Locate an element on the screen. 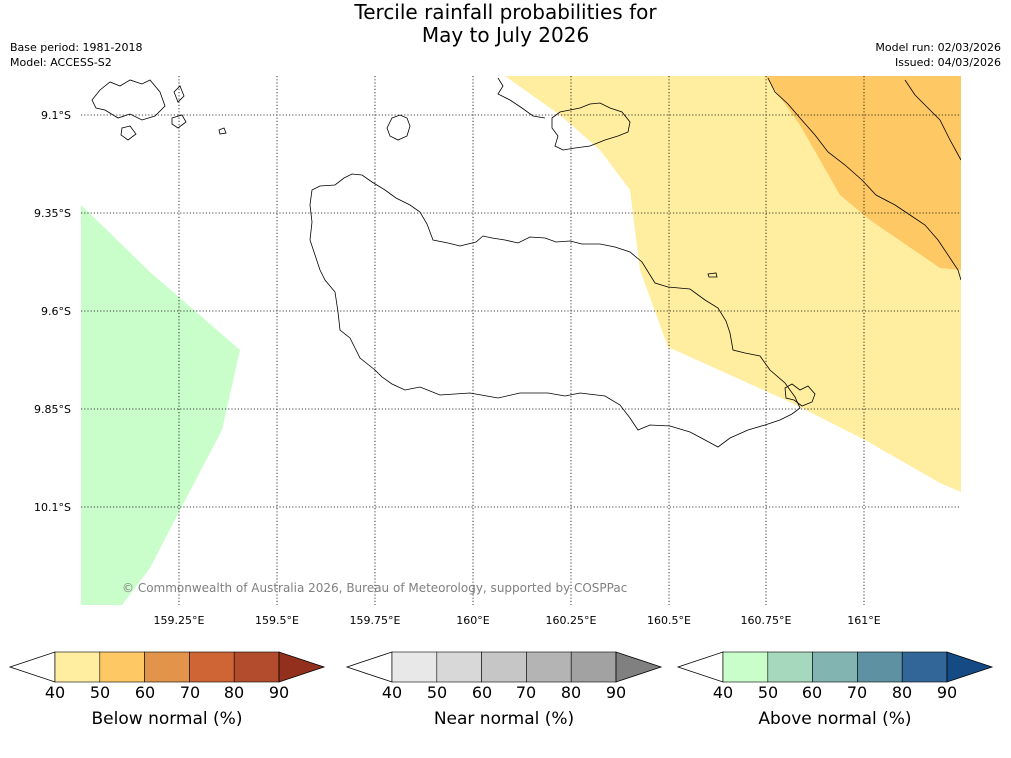 This screenshot has width=1011, height=758. savo-island-coast is located at coordinates (398, 127).